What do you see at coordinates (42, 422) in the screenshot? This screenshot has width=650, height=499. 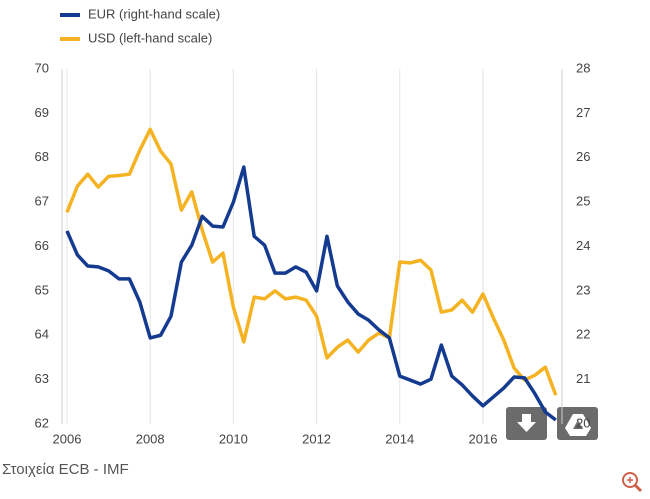 I see `y-tick-label: 62` at bounding box center [42, 422].